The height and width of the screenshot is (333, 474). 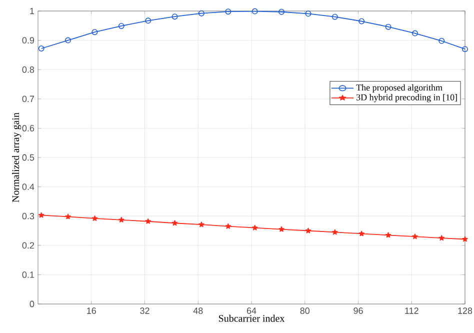 What do you see at coordinates (28, 216) in the screenshot?
I see `y-tick-label: 0.3` at bounding box center [28, 216].